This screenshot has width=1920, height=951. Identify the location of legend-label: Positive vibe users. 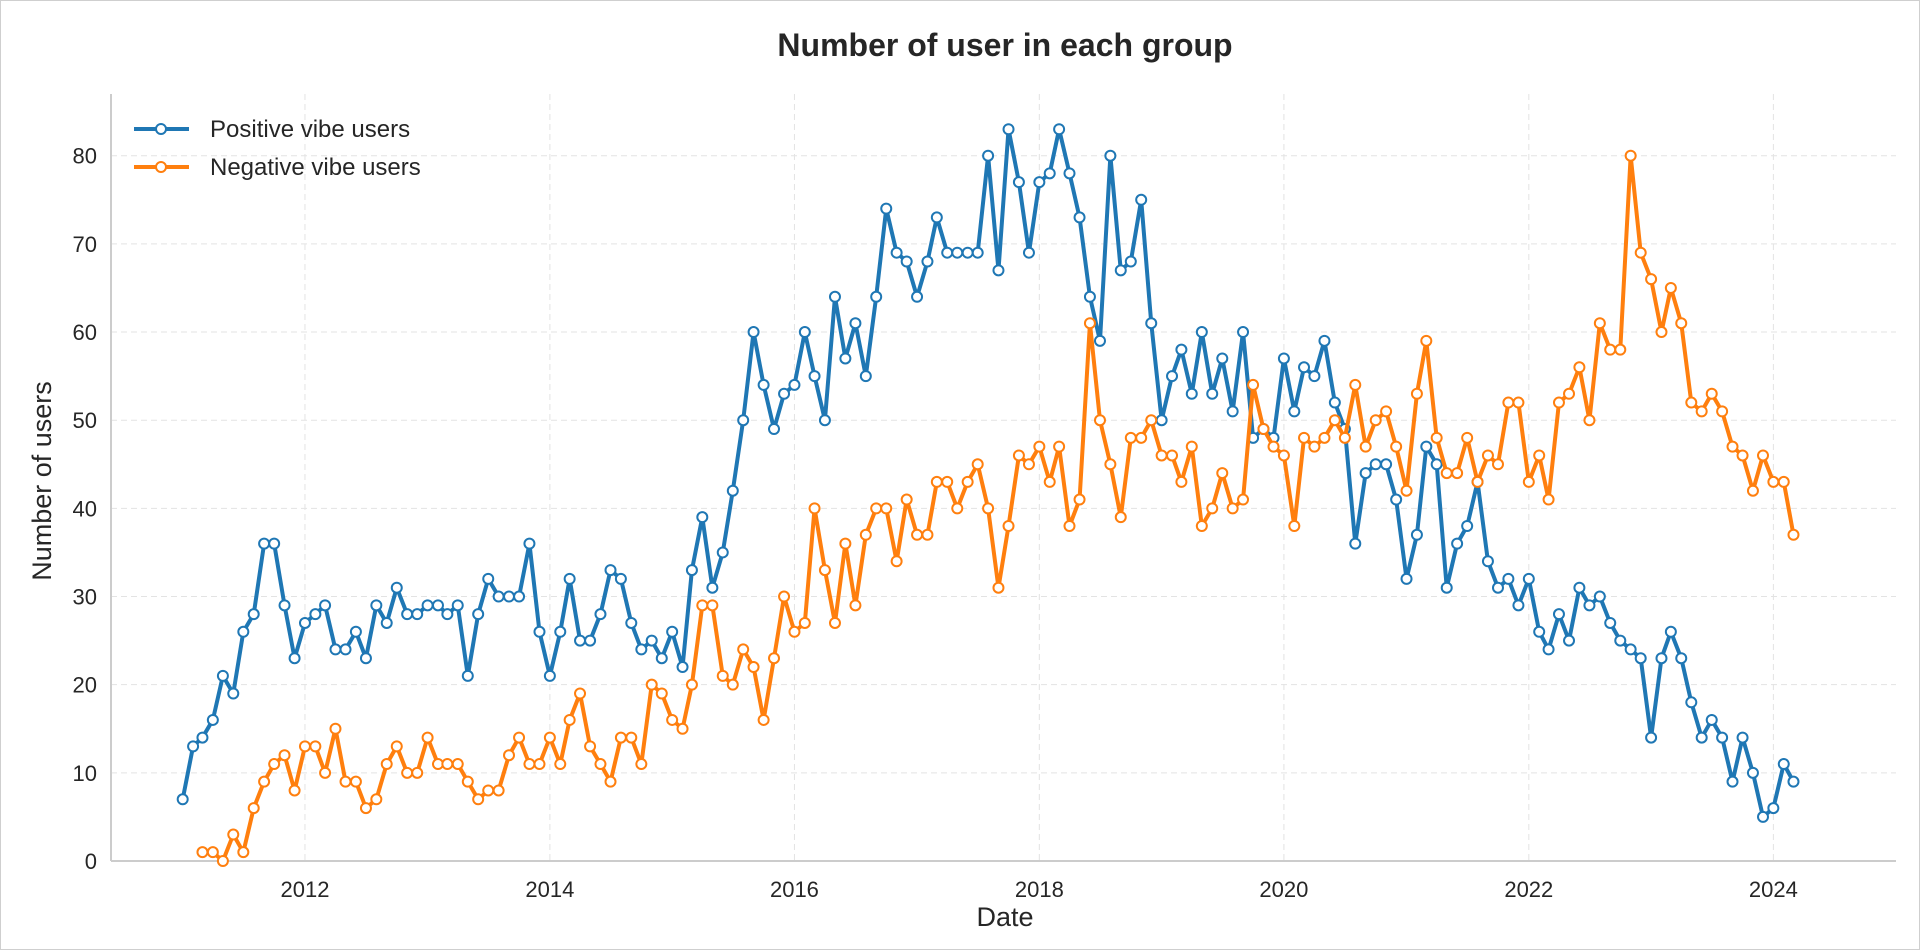
(310, 129).